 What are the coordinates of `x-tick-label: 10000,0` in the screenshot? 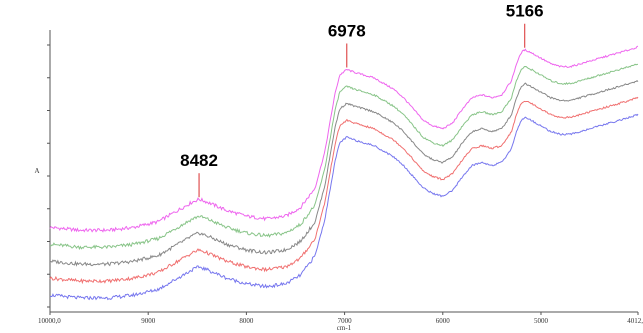 It's located at (49, 321).